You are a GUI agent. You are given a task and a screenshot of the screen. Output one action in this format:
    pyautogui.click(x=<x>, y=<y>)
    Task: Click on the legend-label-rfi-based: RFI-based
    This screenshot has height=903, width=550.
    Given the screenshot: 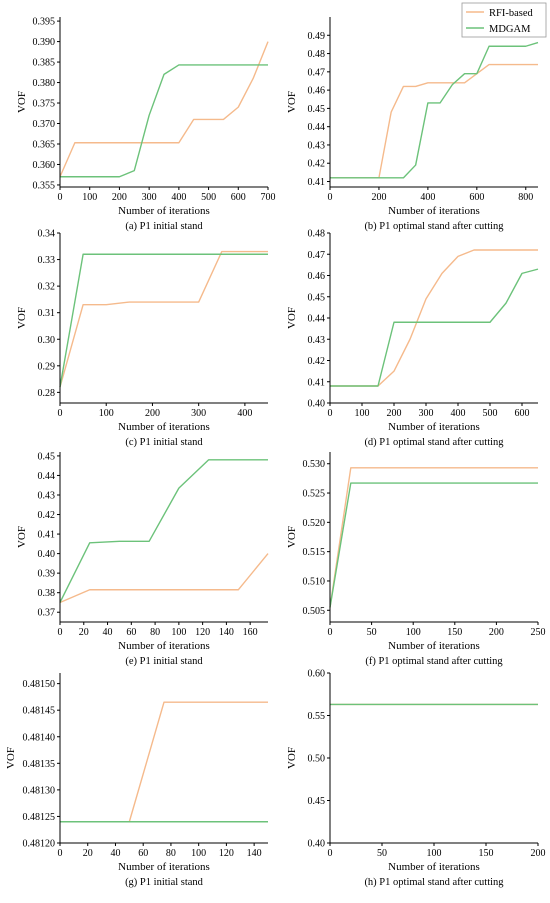 What is the action you would take?
    pyautogui.click(x=511, y=13)
    